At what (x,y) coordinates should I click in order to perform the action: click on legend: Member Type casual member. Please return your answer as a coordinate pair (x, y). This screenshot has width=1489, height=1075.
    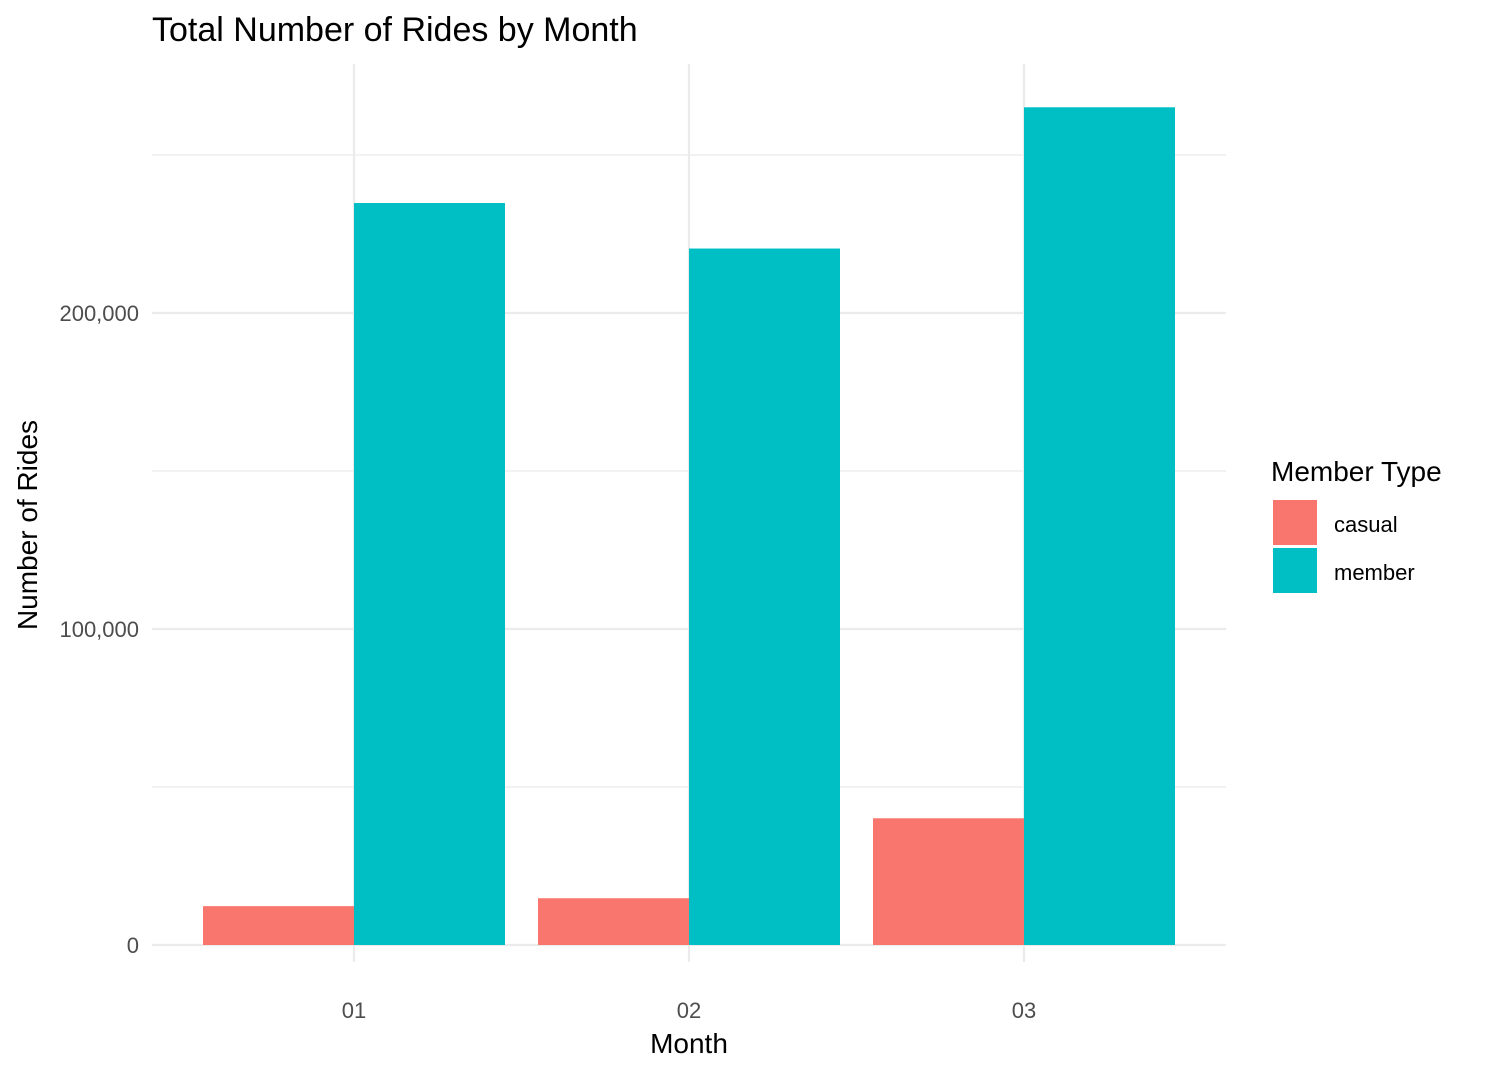
    Looking at the image, I should click on (1356, 524).